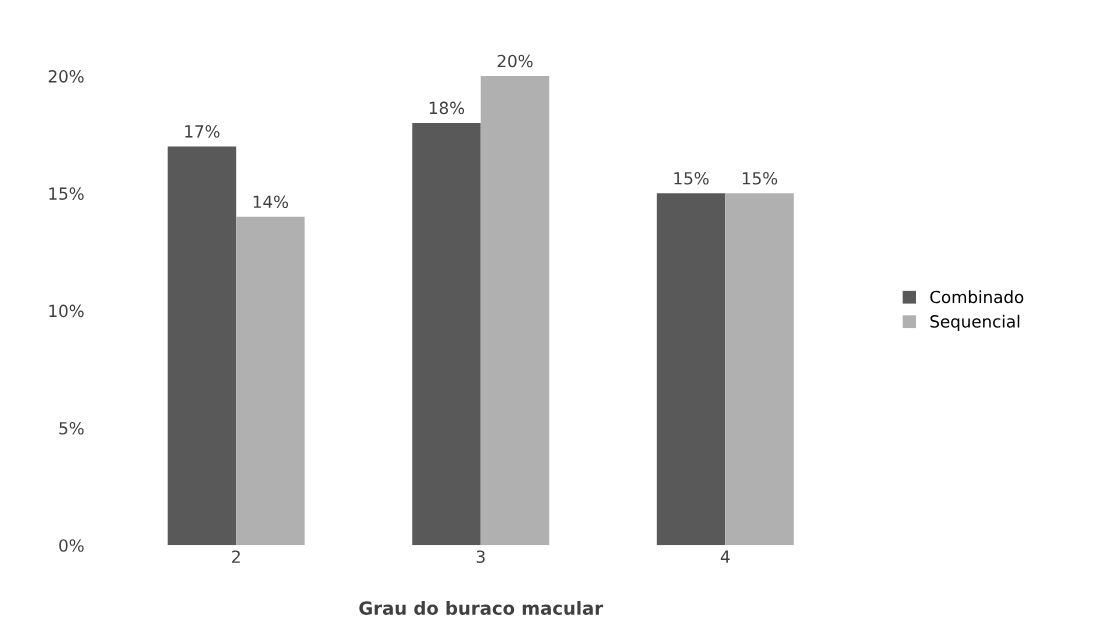  I want to click on legend-label: Combinado, so click(977, 297).